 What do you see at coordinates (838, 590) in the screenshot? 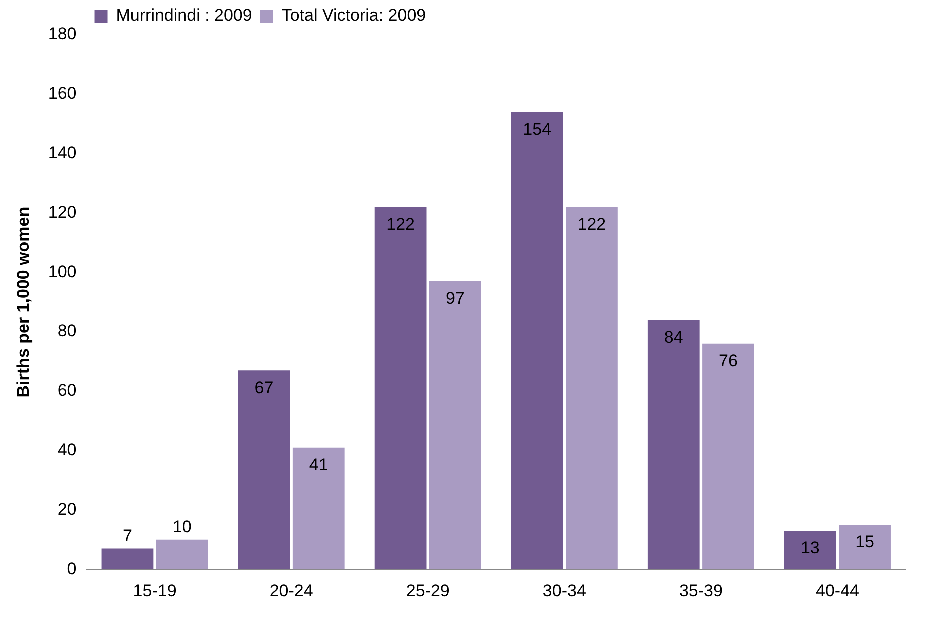
I see `x-tick-label: 40-44` at bounding box center [838, 590].